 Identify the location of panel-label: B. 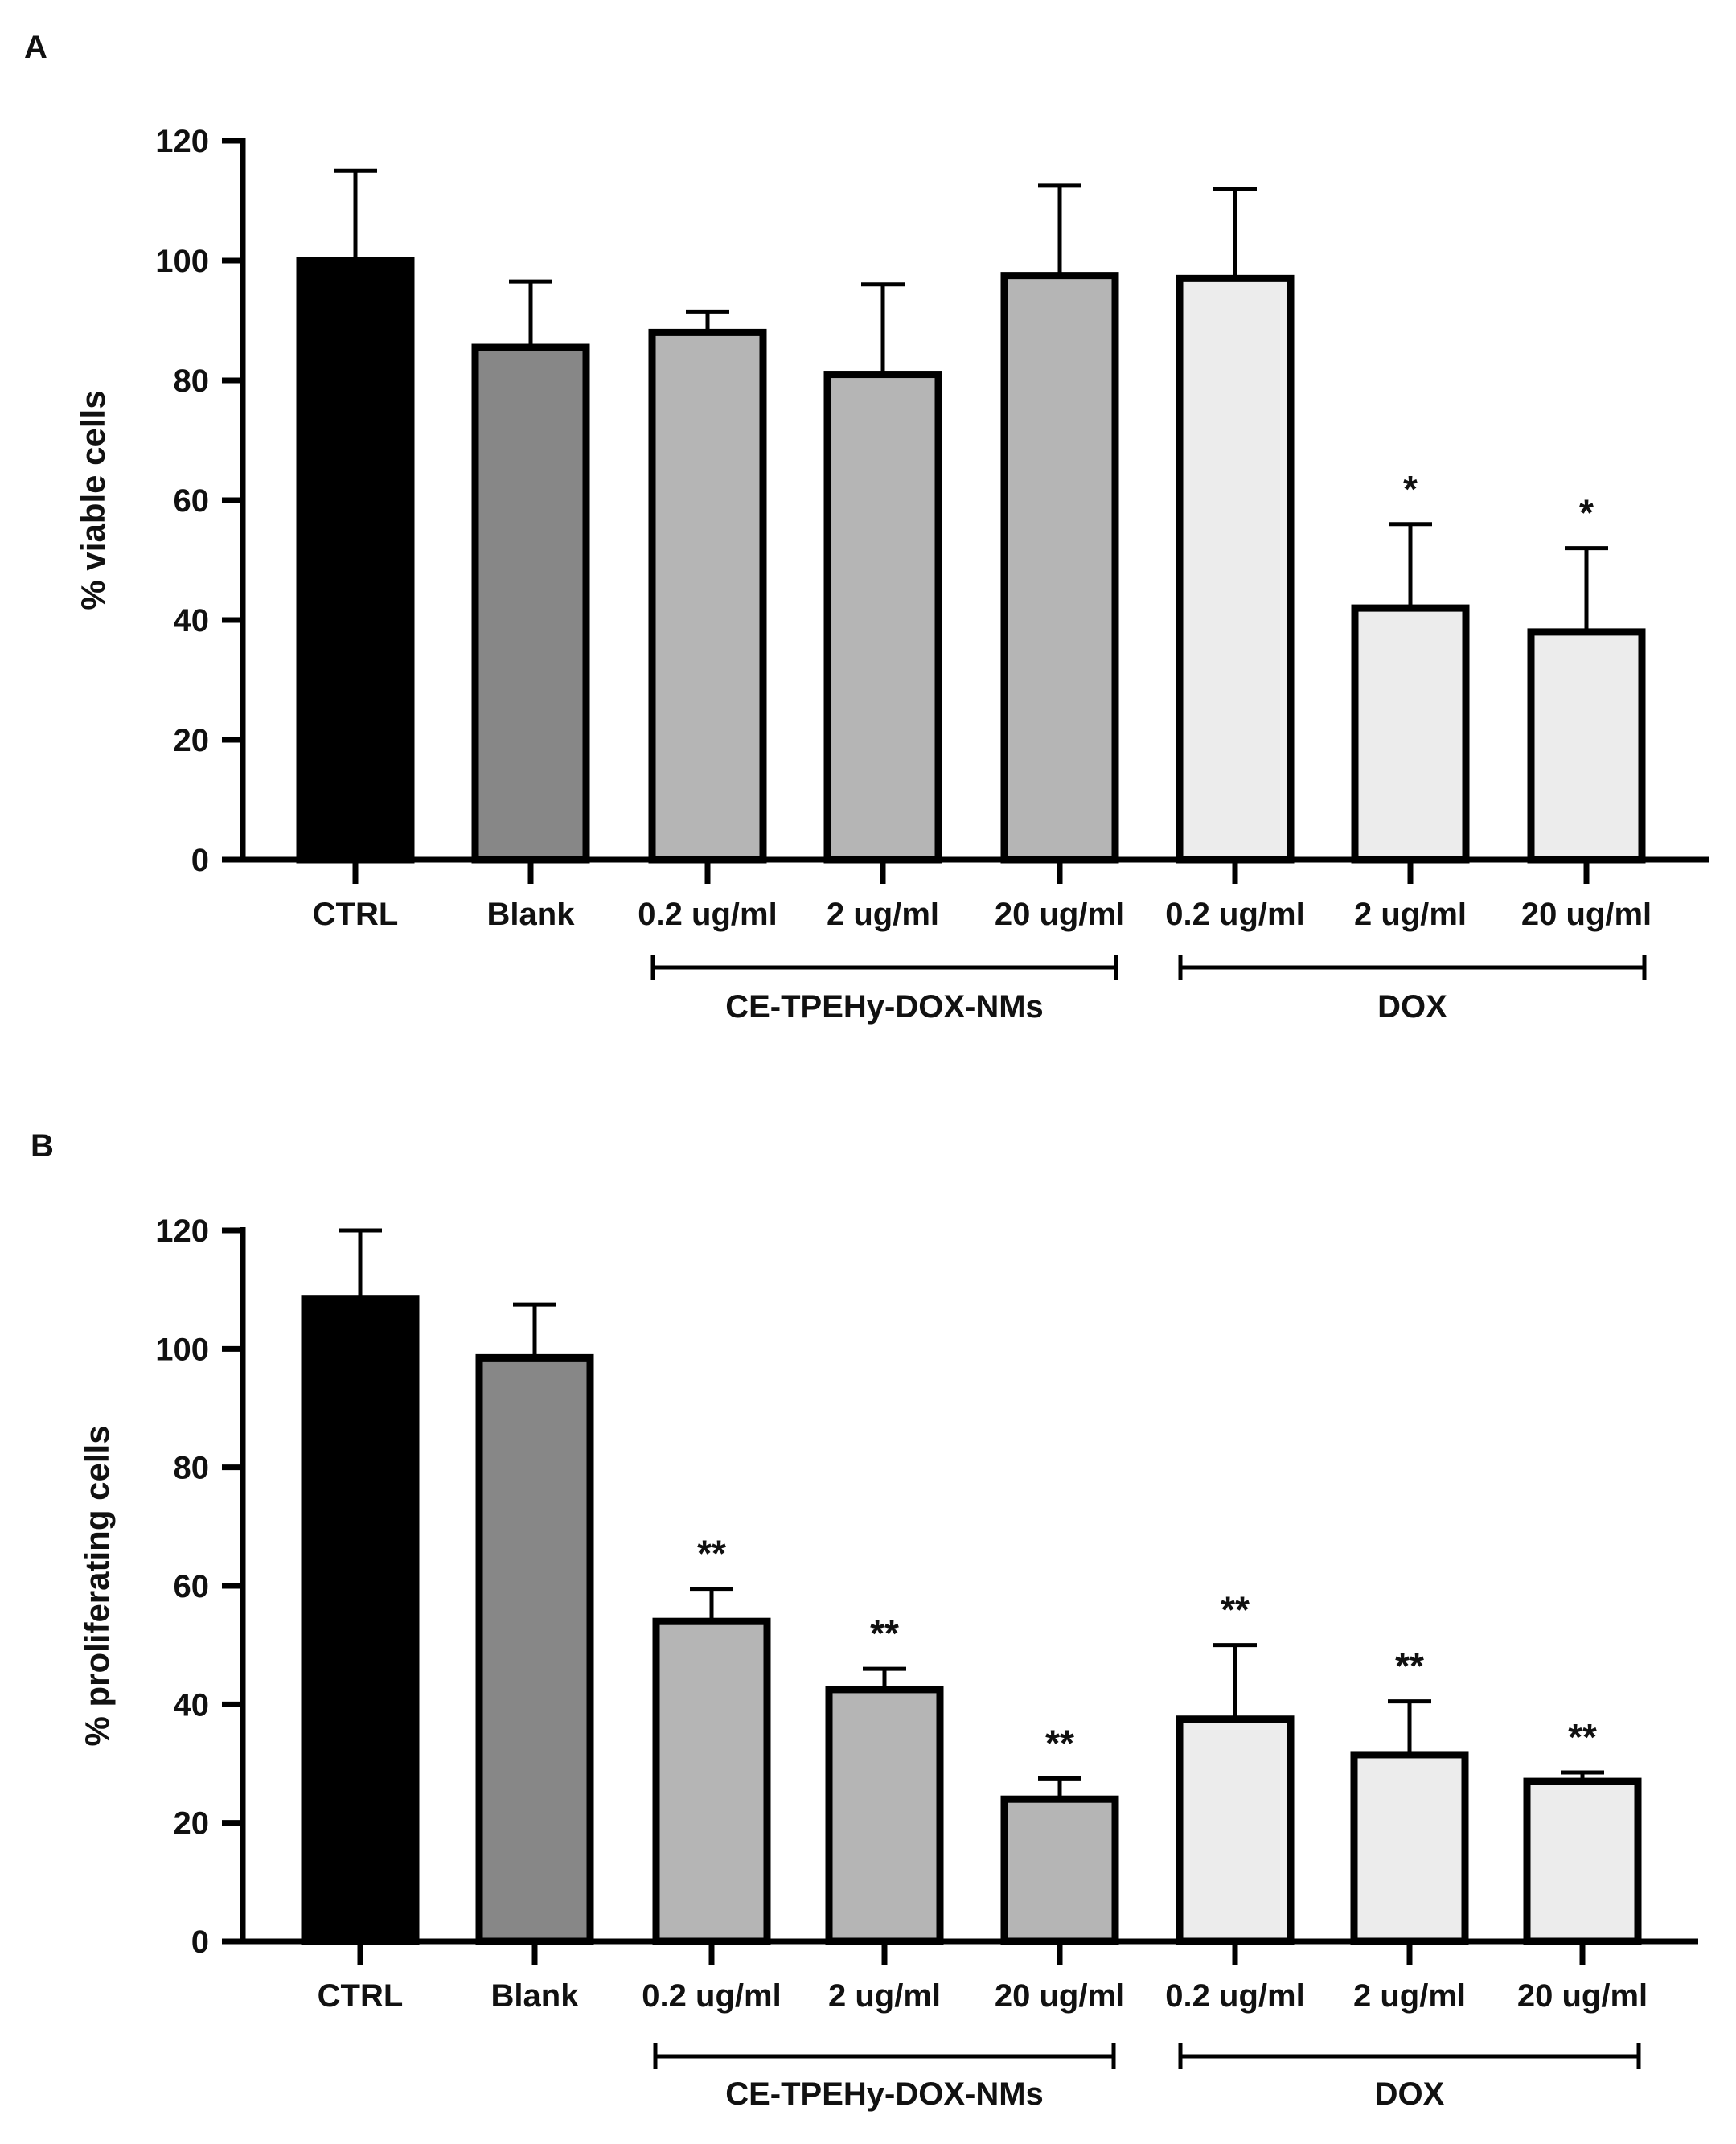
(42, 1146).